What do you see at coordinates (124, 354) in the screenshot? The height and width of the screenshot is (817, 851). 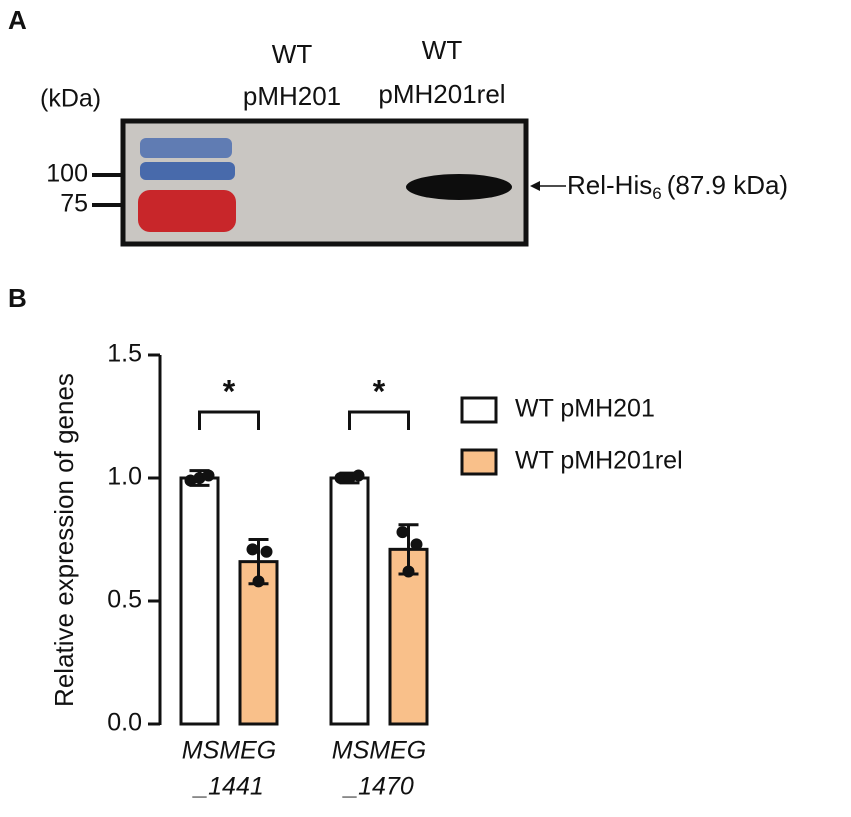 I see `y-tick-label: 1.5` at bounding box center [124, 354].